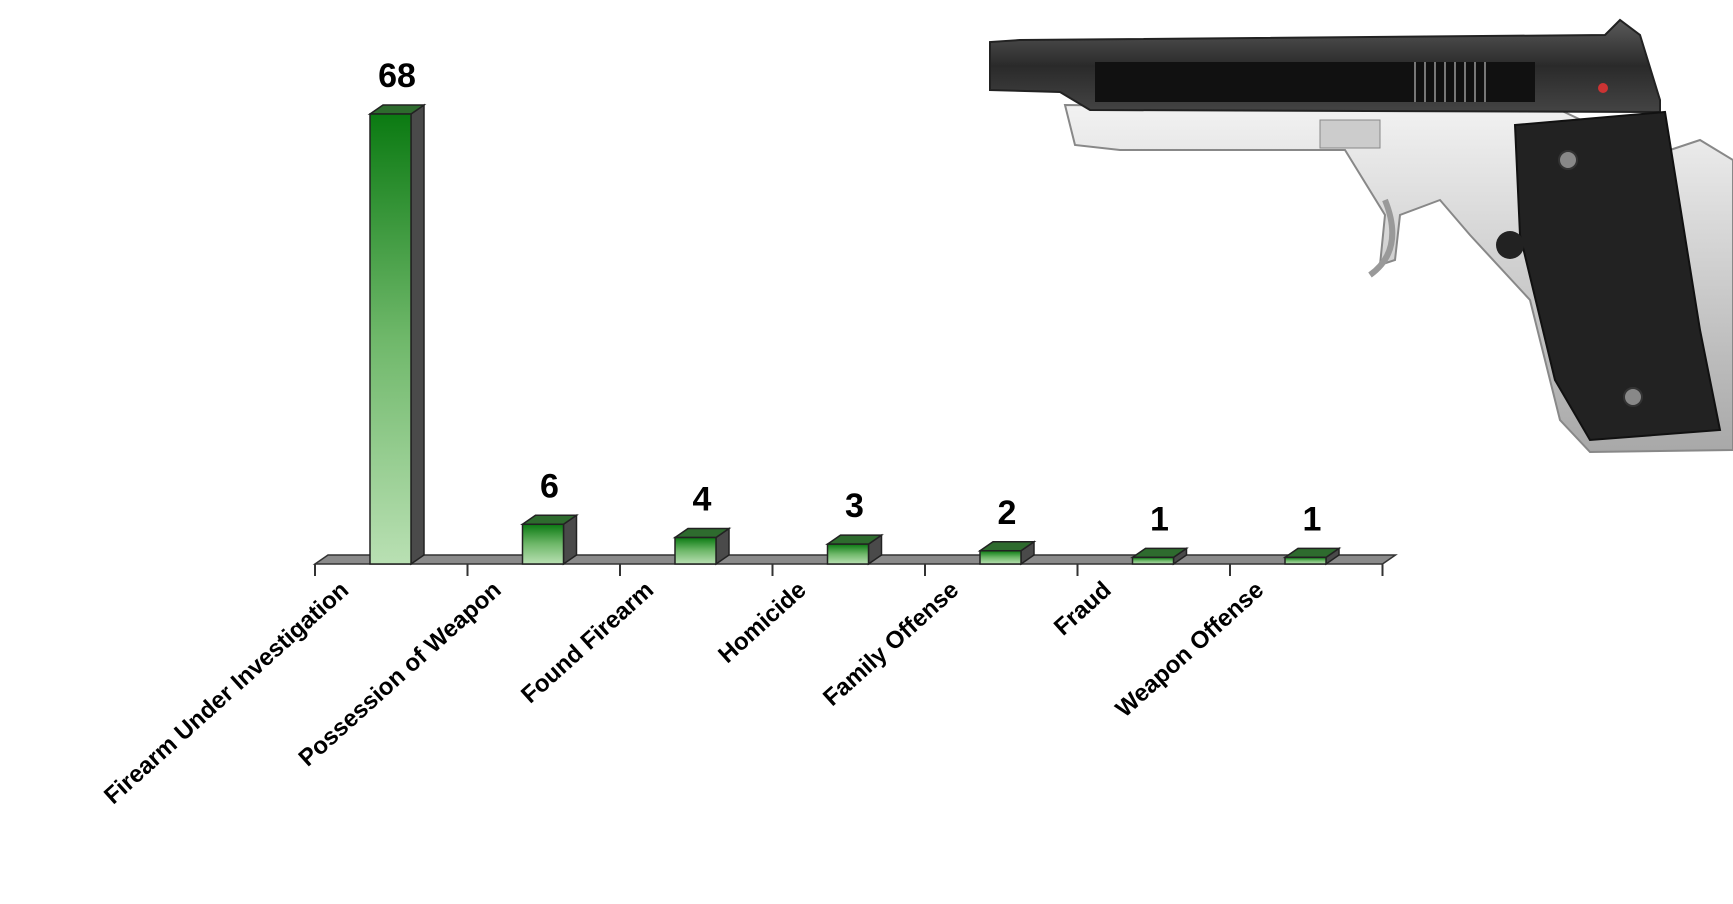 The width and height of the screenshot is (1733, 904). Describe the element at coordinates (1007, 513) in the screenshot. I see `value-label: 2` at that location.